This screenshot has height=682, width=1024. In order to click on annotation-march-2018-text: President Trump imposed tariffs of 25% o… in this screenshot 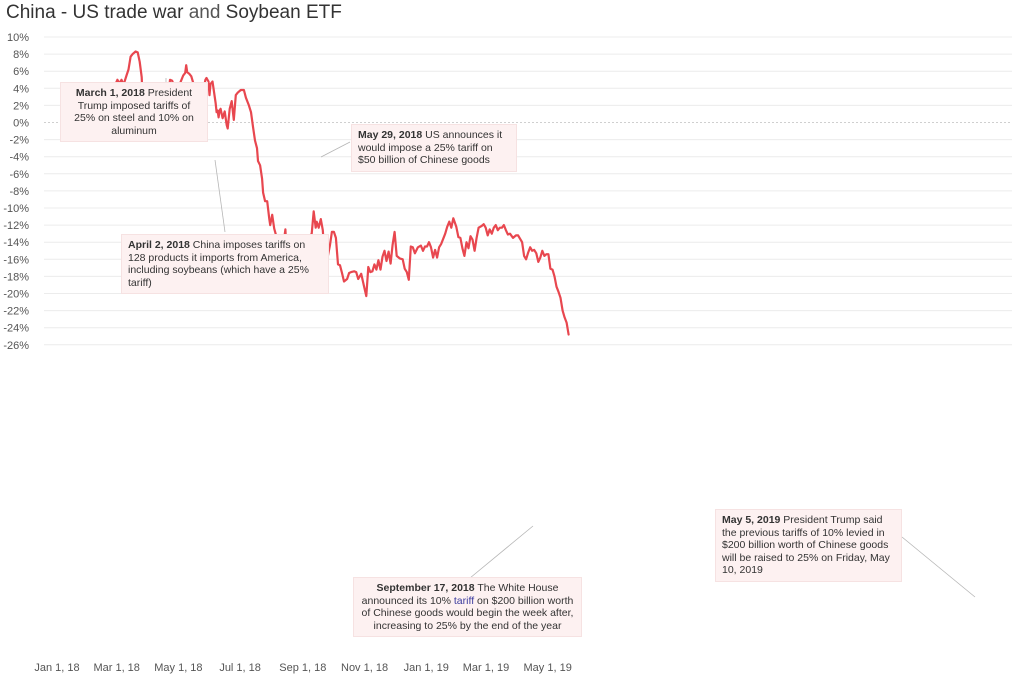, I will do `click(134, 112)`.